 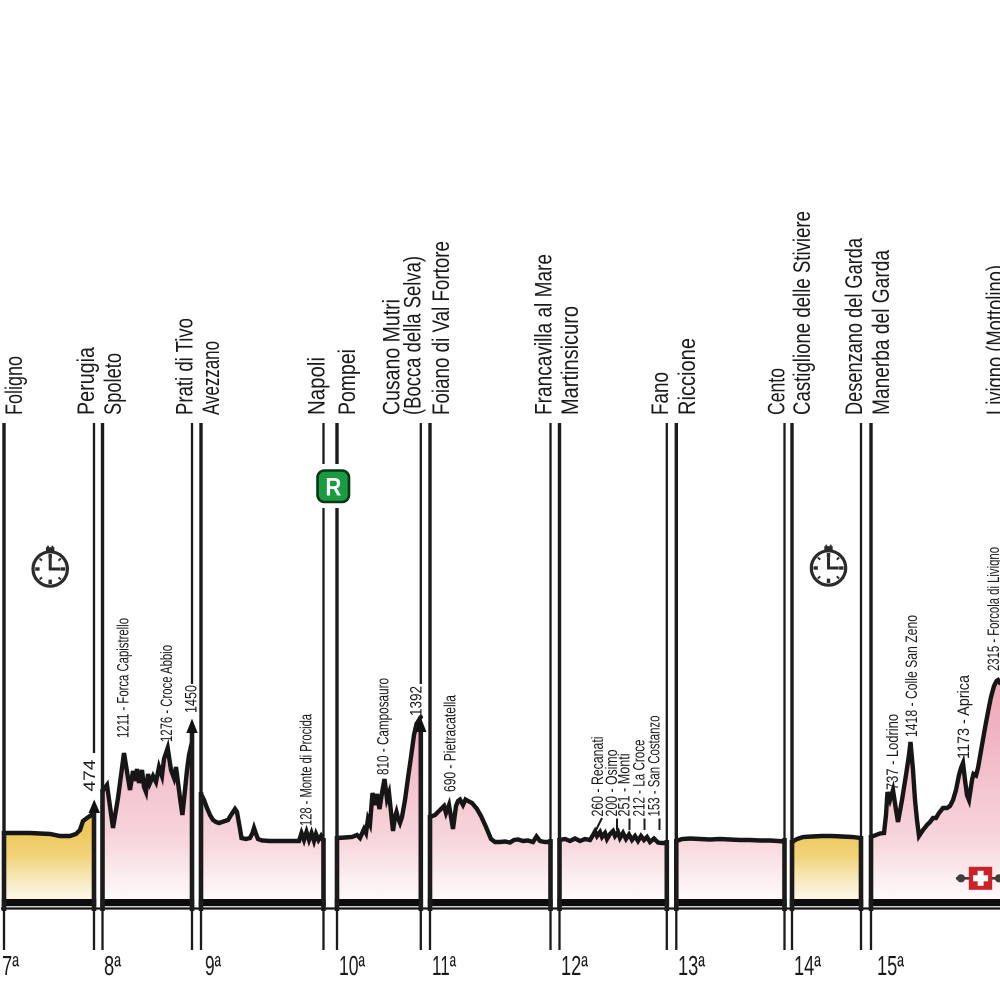 What do you see at coordinates (392, 357) in the screenshot?
I see `svg-text: Cusano Mutri` at bounding box center [392, 357].